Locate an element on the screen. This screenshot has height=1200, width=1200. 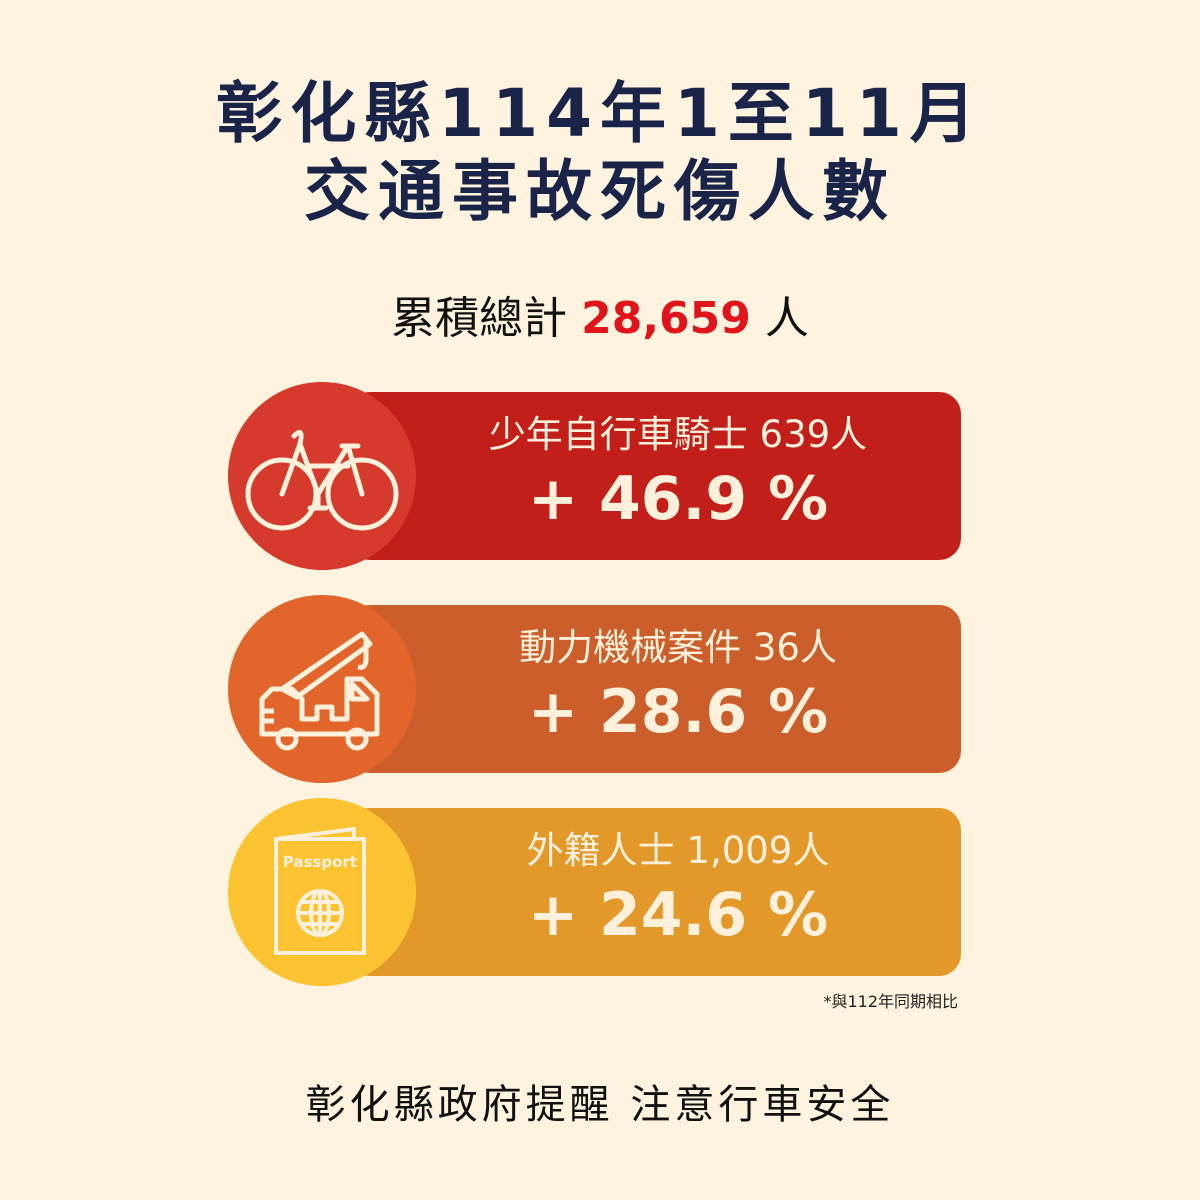
card-change: + 28.6 % is located at coordinates (678, 712).